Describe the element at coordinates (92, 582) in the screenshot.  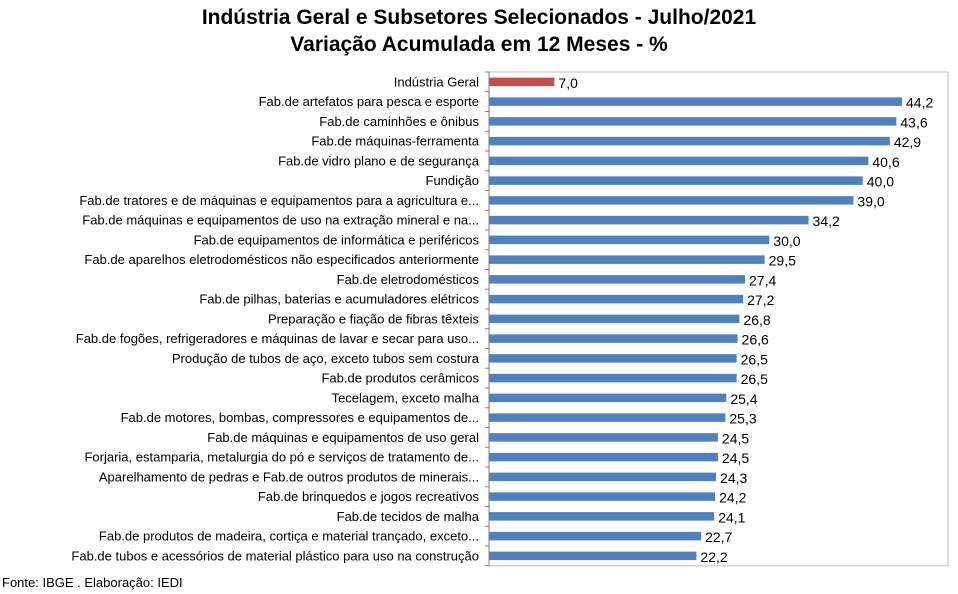
I see `source-note: Fonte: IBGE . Elaboração: IEDI` at that location.